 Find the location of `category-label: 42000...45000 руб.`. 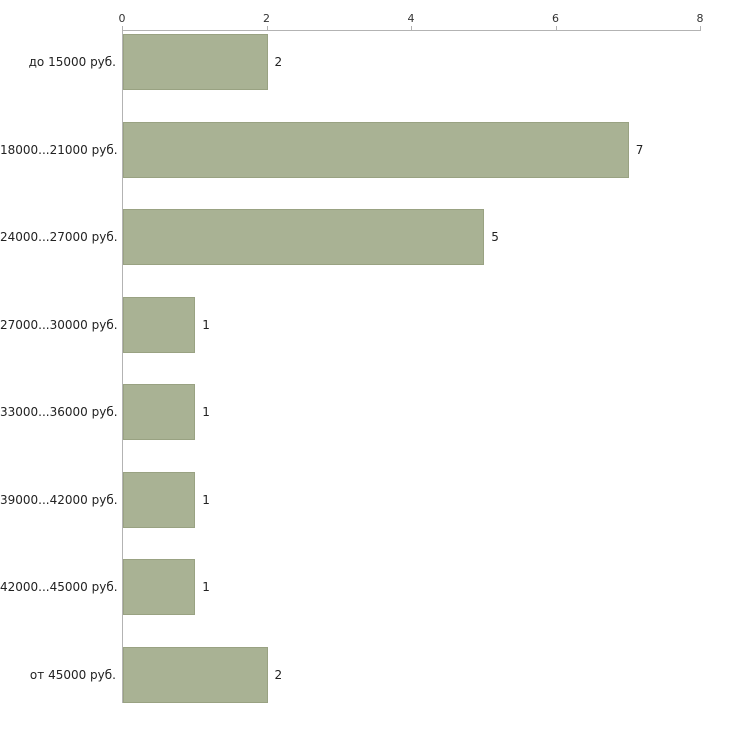

category-label: 42000...45000 руб. is located at coordinates (59, 587).